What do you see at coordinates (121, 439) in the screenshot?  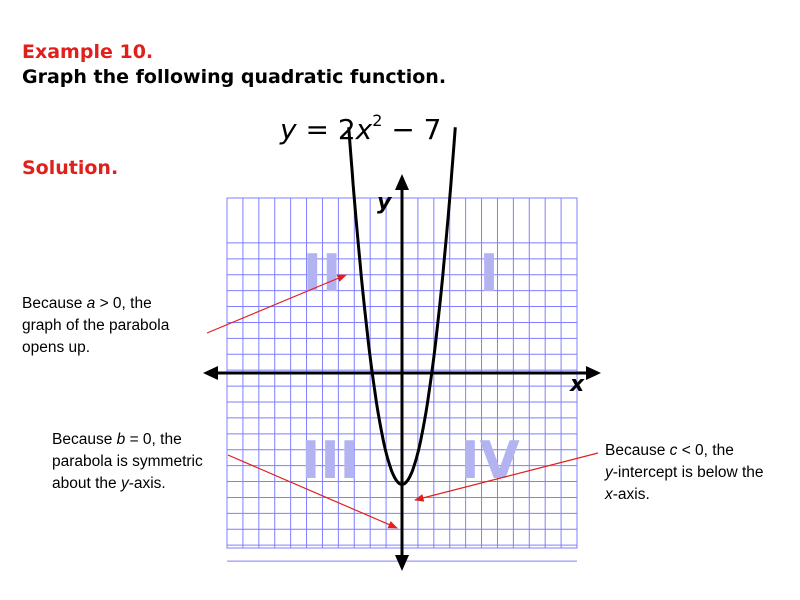 I see `text: b` at bounding box center [121, 439].